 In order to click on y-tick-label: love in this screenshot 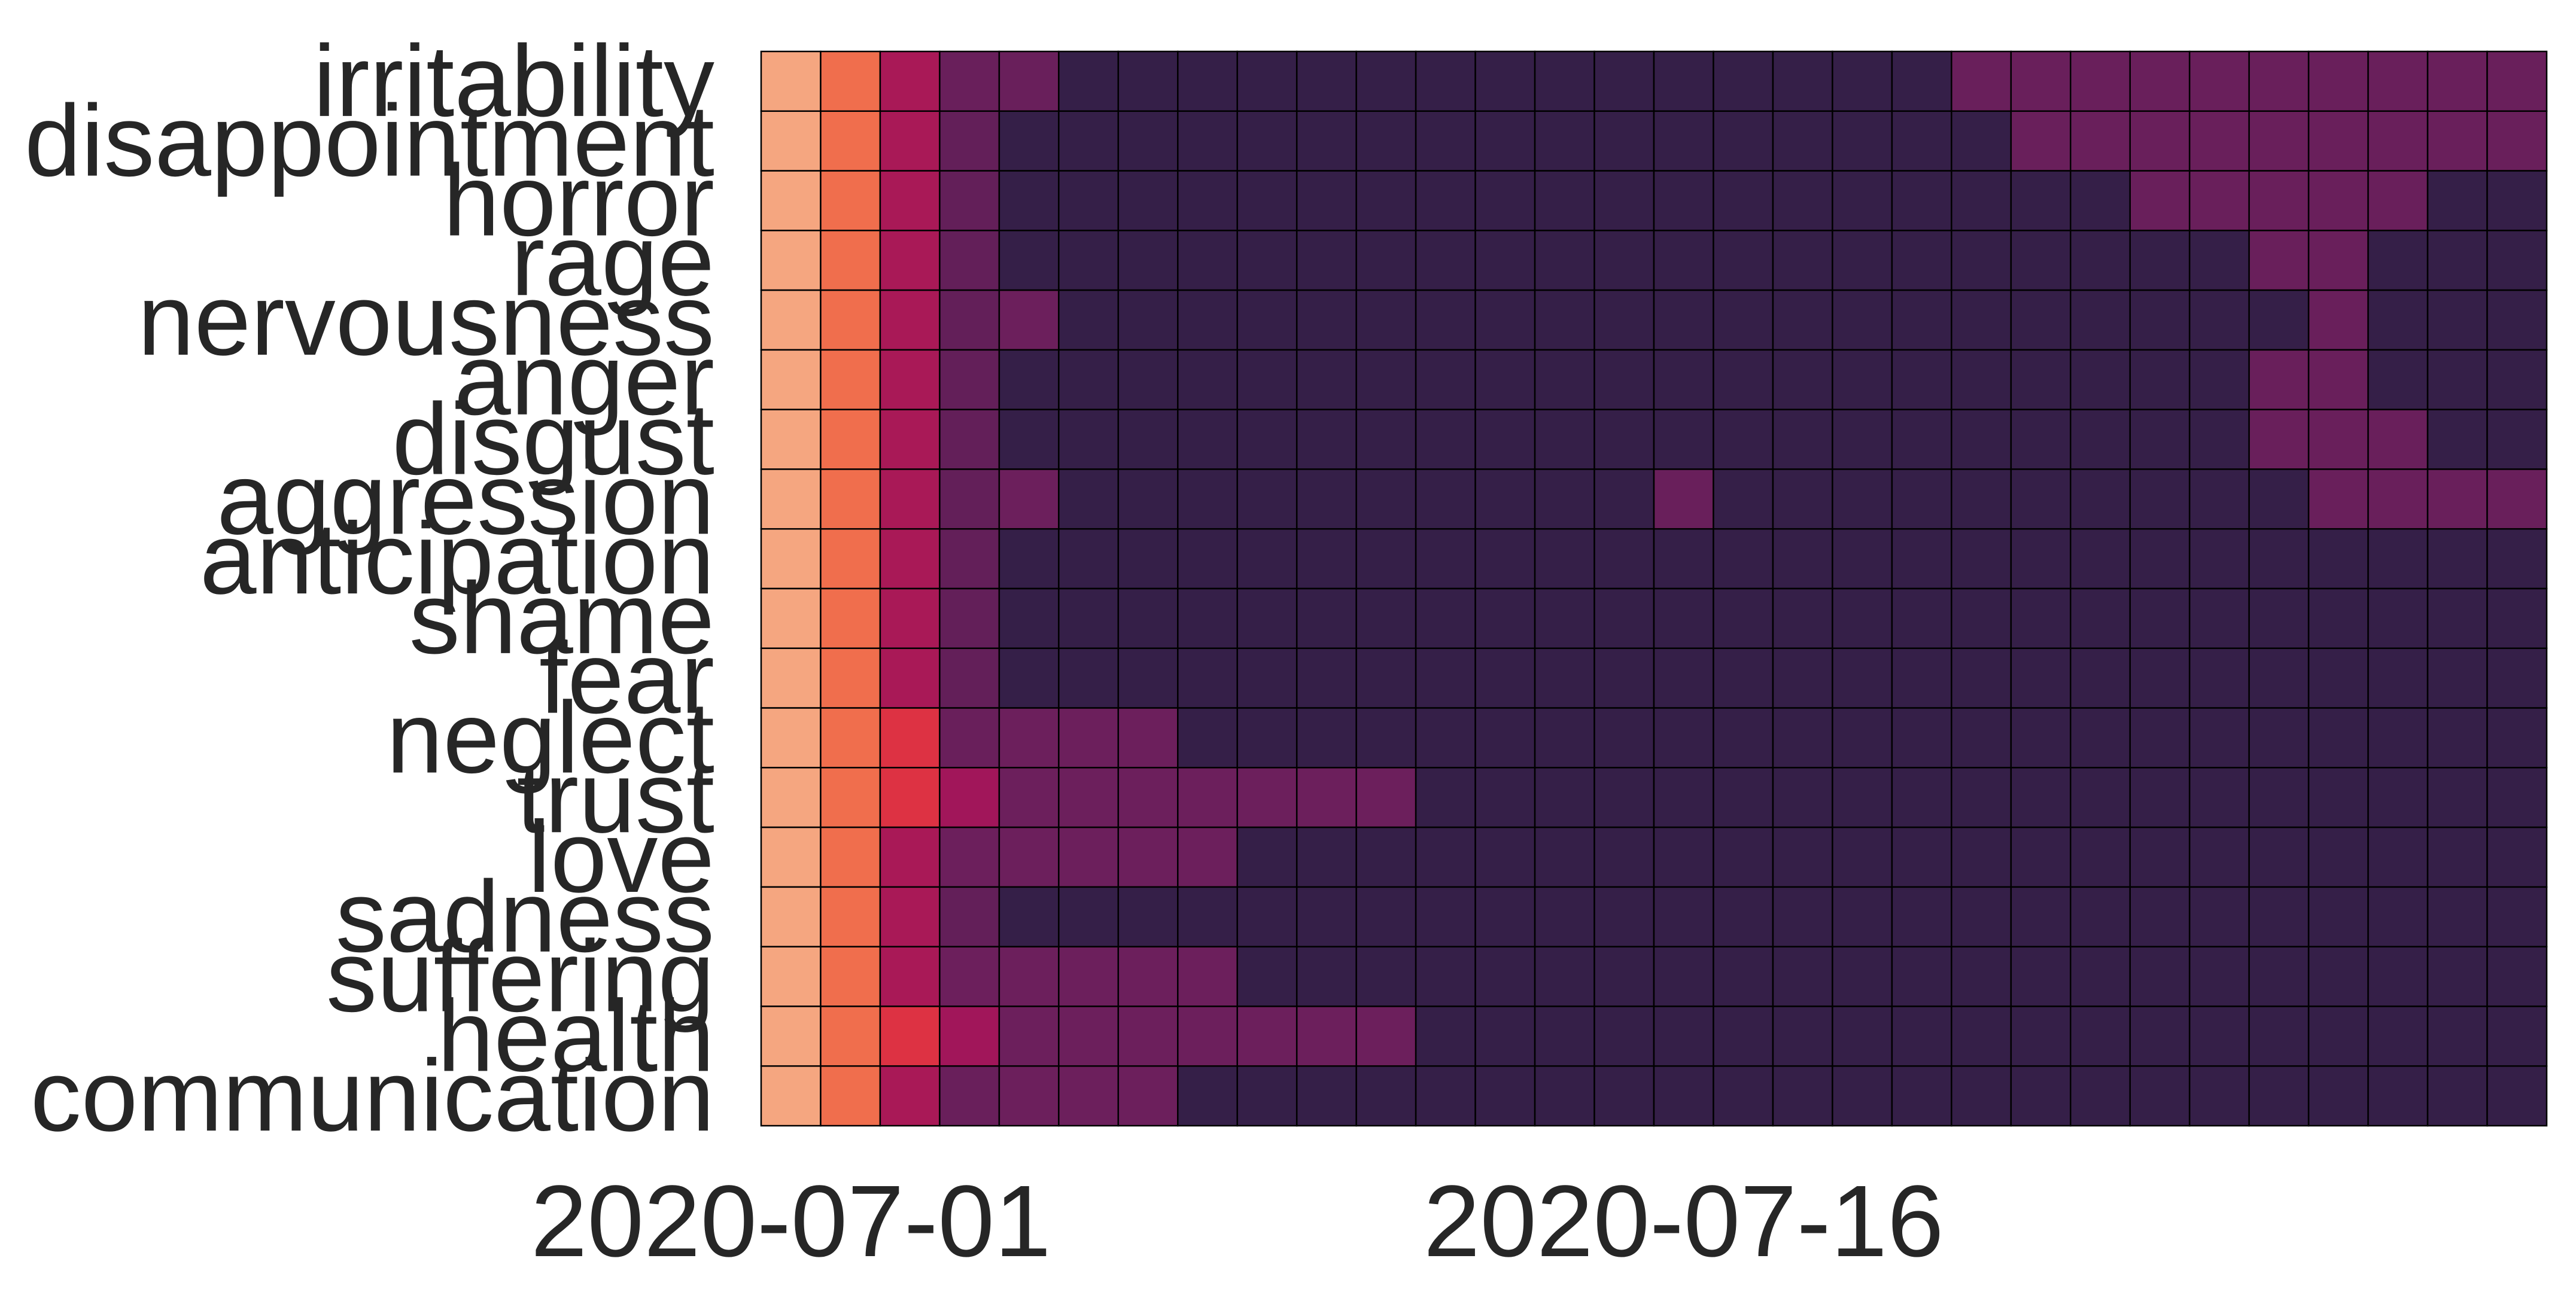, I will do `click(621, 857)`.